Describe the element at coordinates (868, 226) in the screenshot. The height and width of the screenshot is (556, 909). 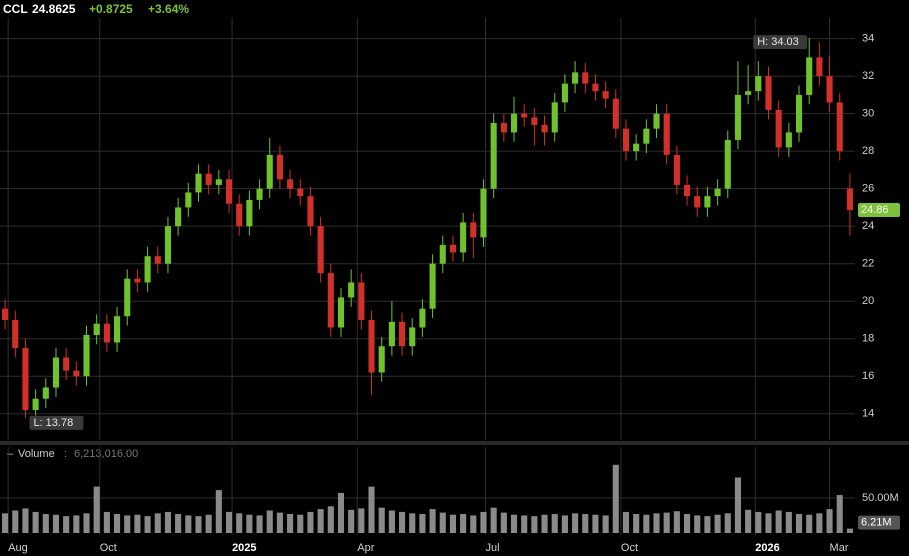
I see `y-tick-label: 24` at that location.